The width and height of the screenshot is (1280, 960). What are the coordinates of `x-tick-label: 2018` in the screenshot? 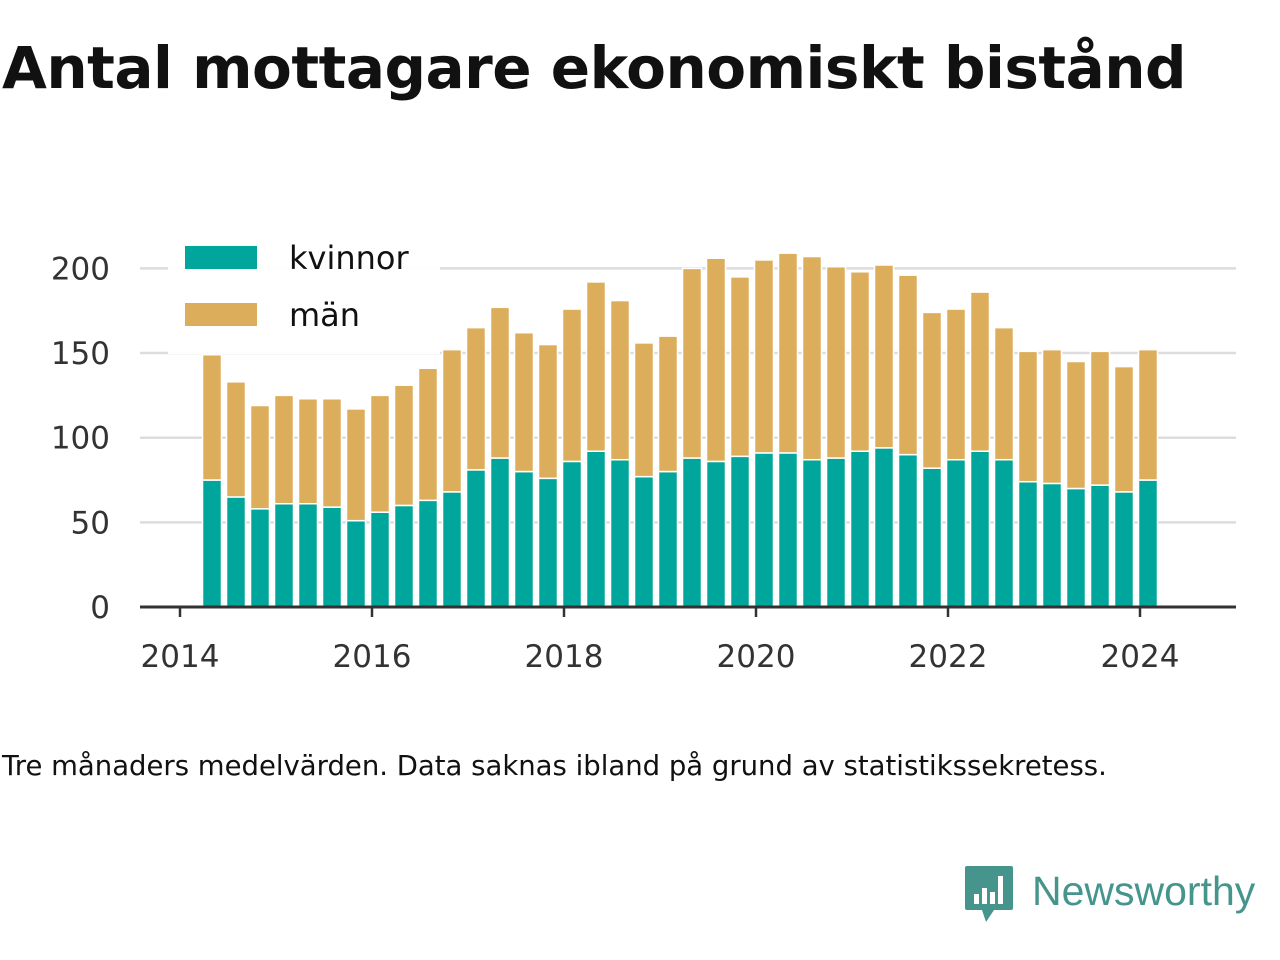 It's located at (564, 657).